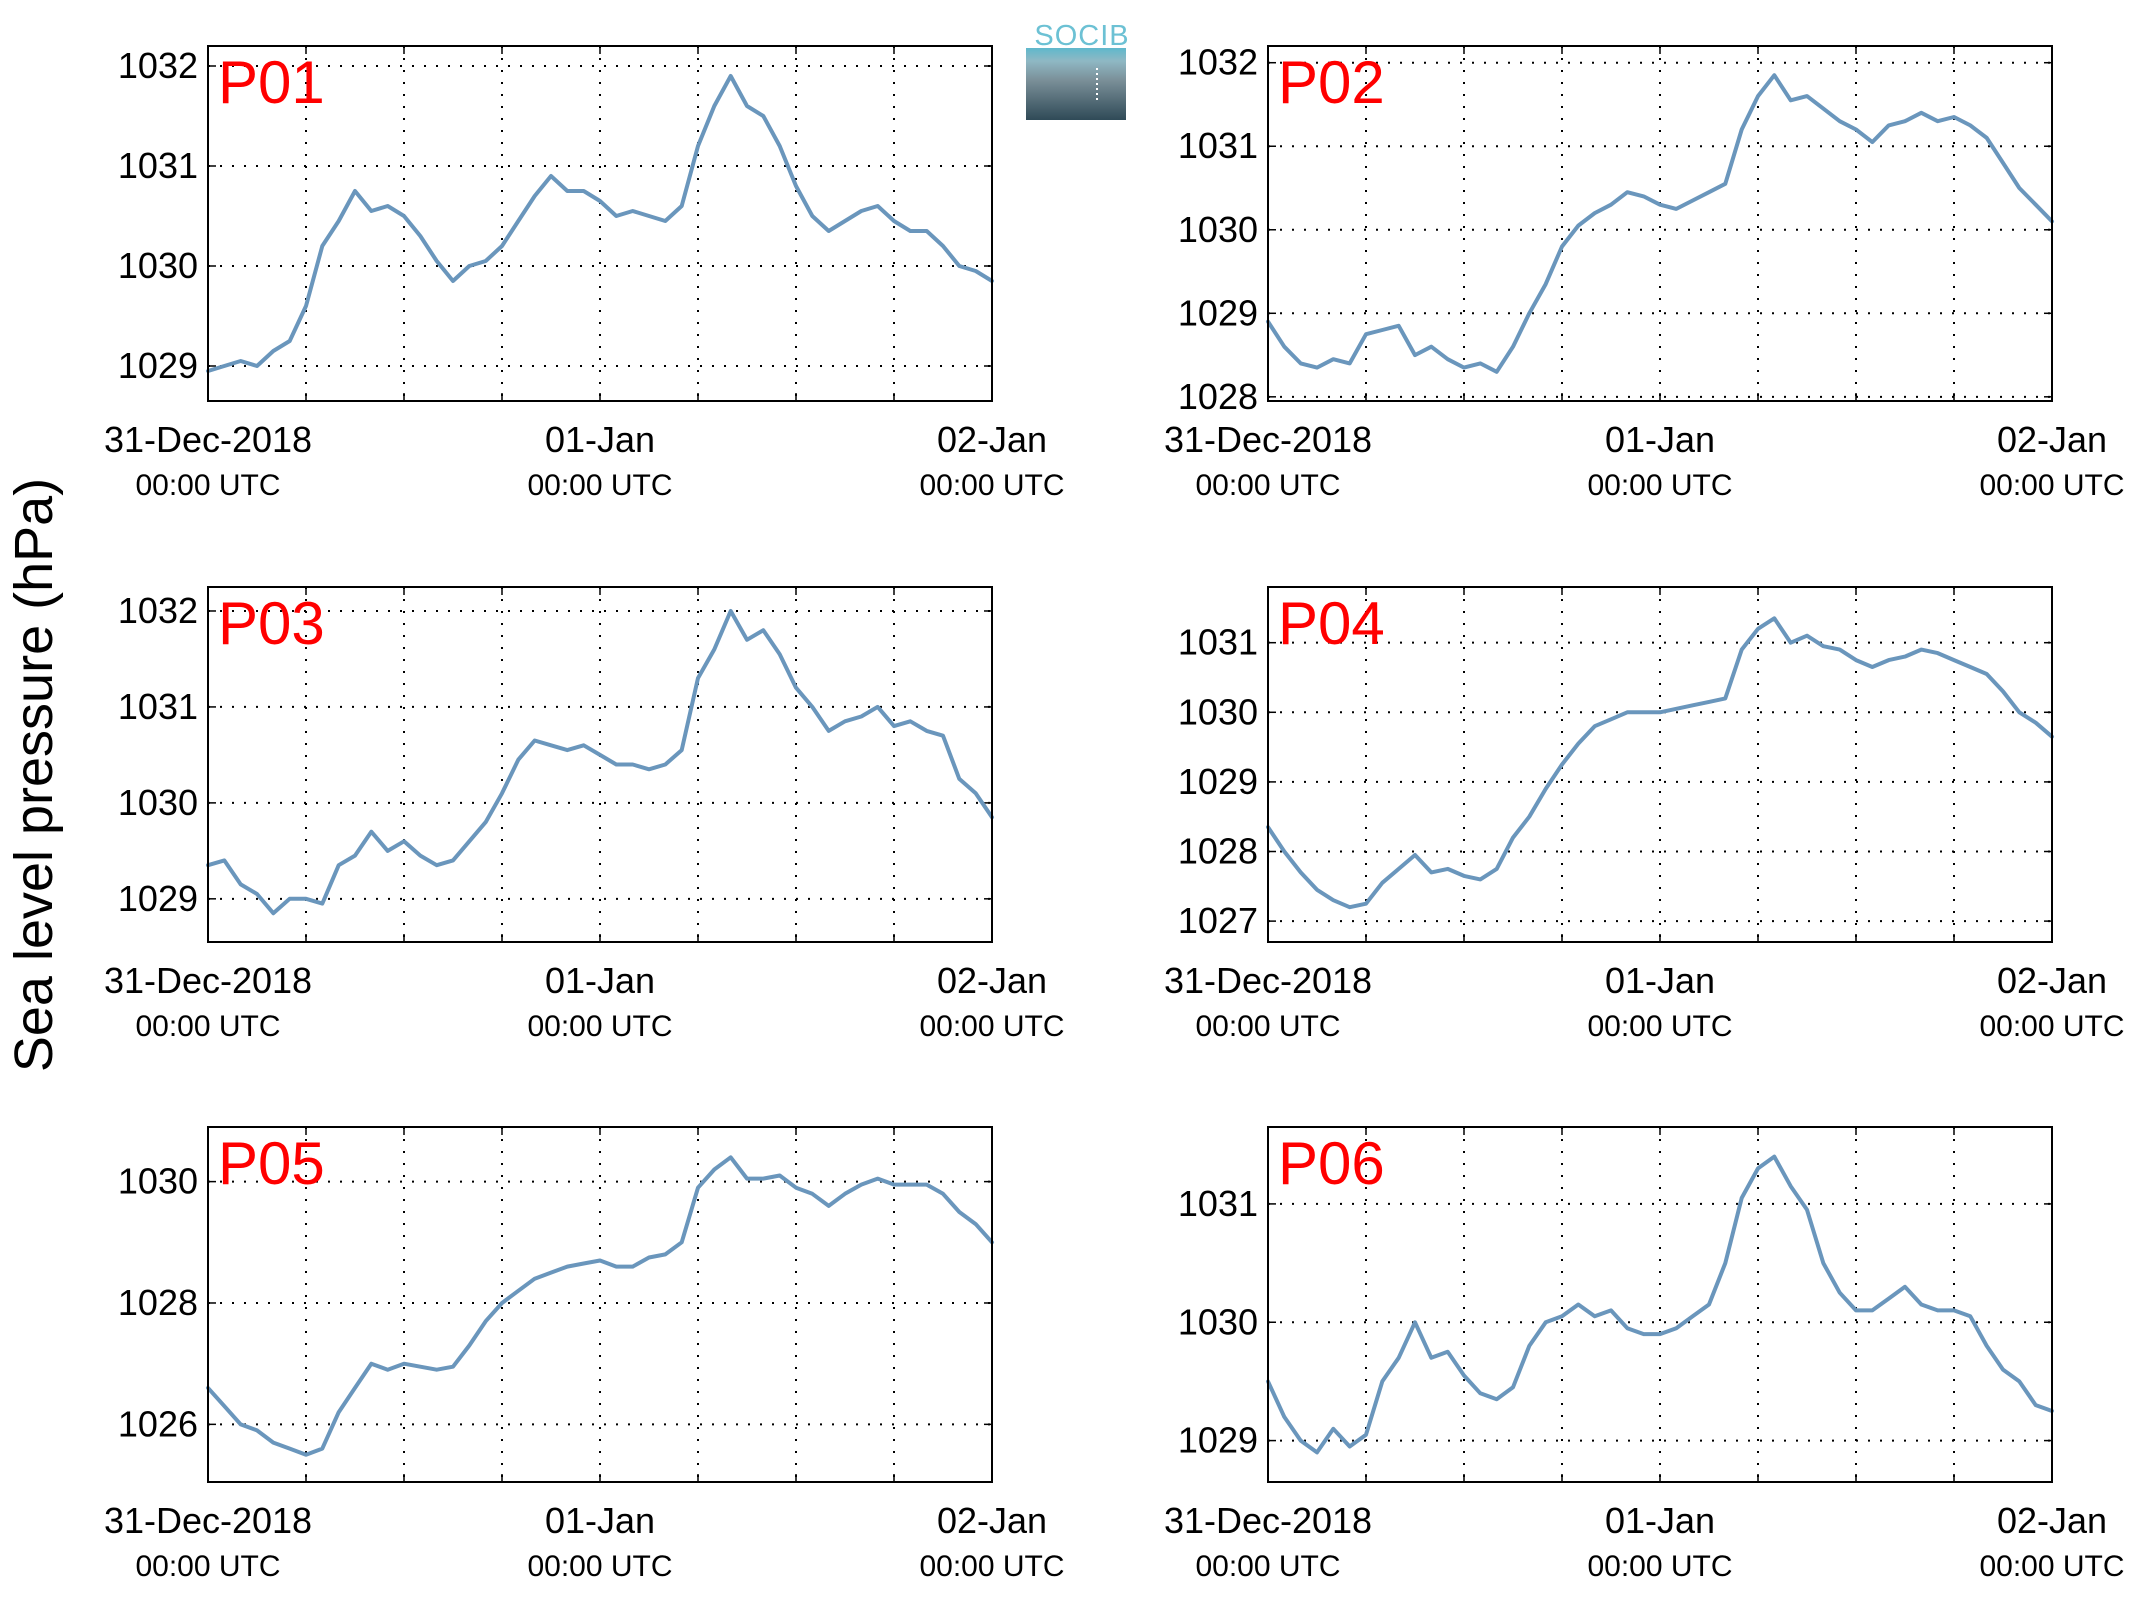  I want to click on y-axis-label: Sea level pressure (hPa), so click(34, 775).